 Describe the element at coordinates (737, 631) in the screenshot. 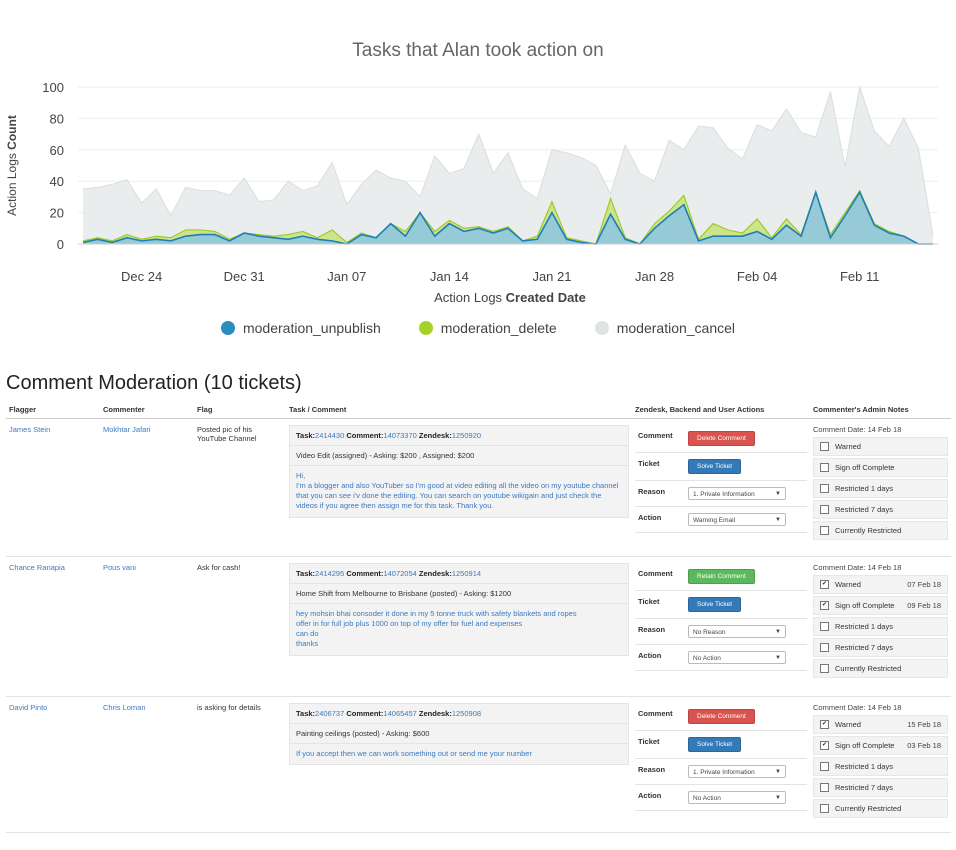

I see `reason-select: No Reason ▼` at that location.